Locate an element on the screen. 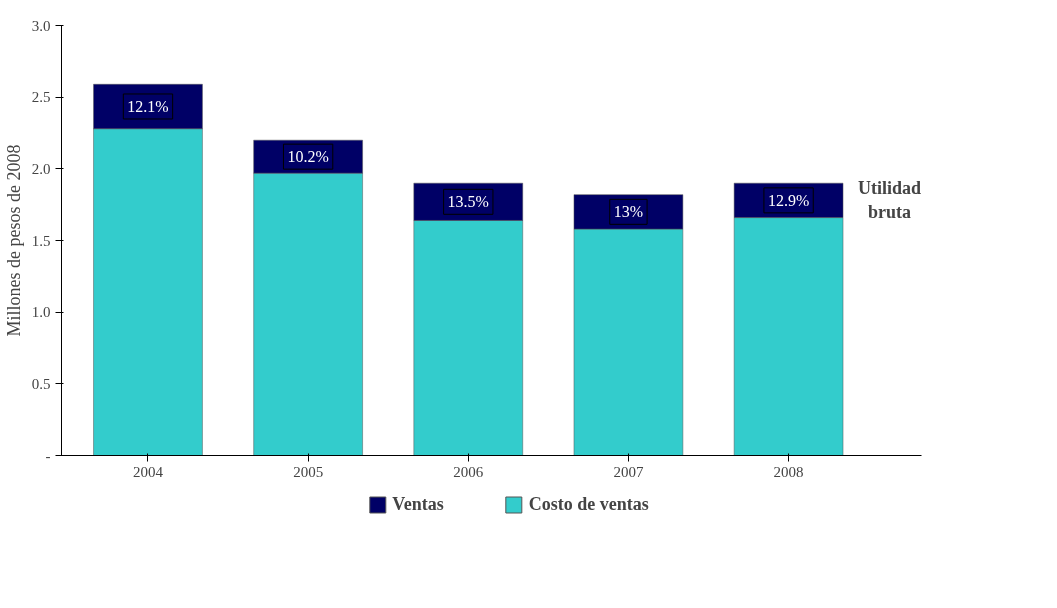  y-tick-label: 3.0 is located at coordinates (41, 25).